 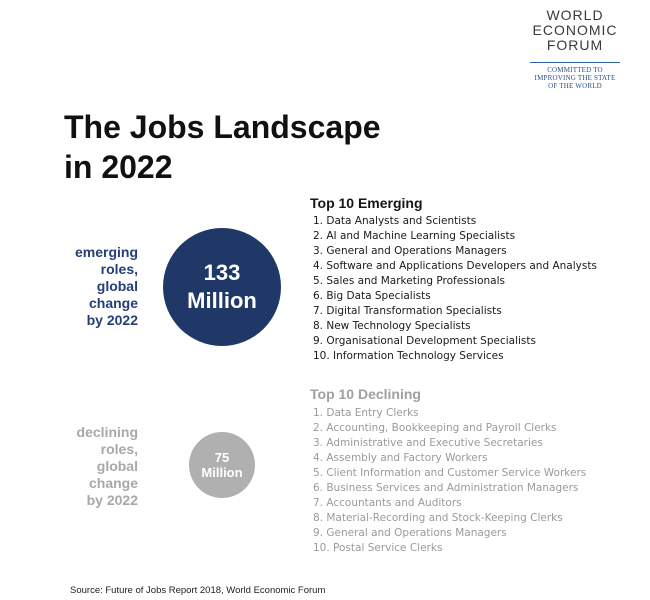 I want to click on list-item: 10. Information Technology Services, so click(x=408, y=356).